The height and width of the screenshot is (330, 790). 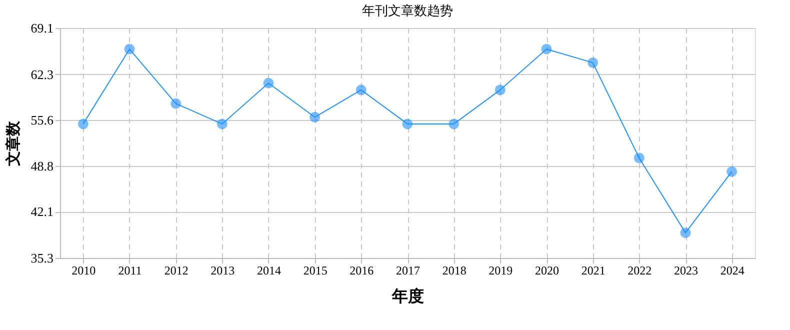 What do you see at coordinates (640, 271) in the screenshot?
I see `x-tick-label: 2022` at bounding box center [640, 271].